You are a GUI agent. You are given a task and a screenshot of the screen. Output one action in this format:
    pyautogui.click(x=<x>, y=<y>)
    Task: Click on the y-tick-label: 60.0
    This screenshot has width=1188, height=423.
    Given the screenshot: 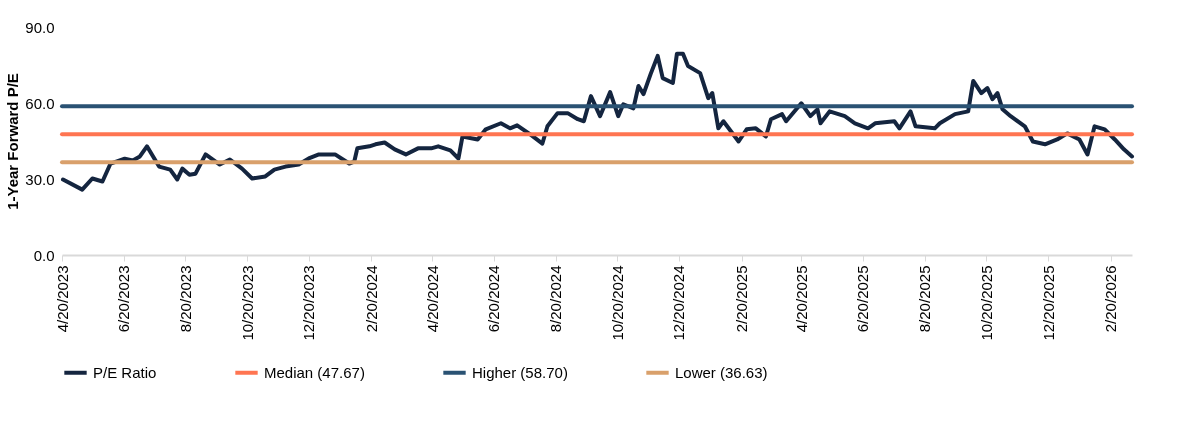 What is the action you would take?
    pyautogui.click(x=40, y=103)
    